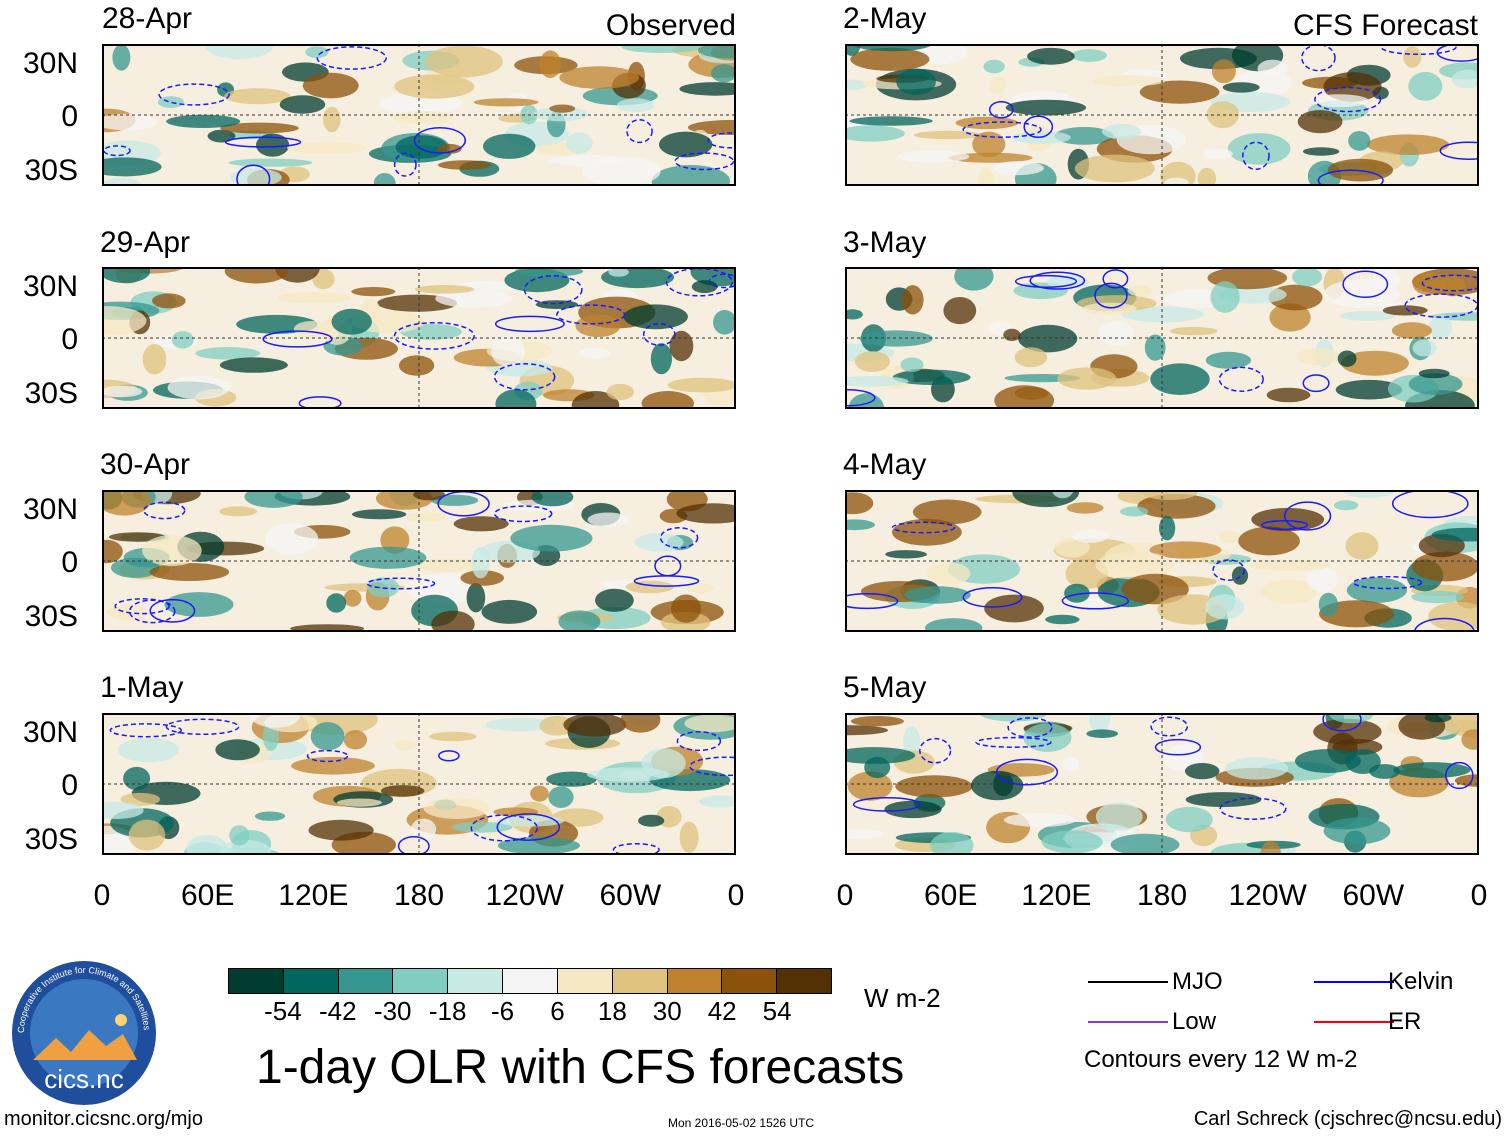  What do you see at coordinates (102, 895) in the screenshot?
I see `lon-label: 0` at bounding box center [102, 895].